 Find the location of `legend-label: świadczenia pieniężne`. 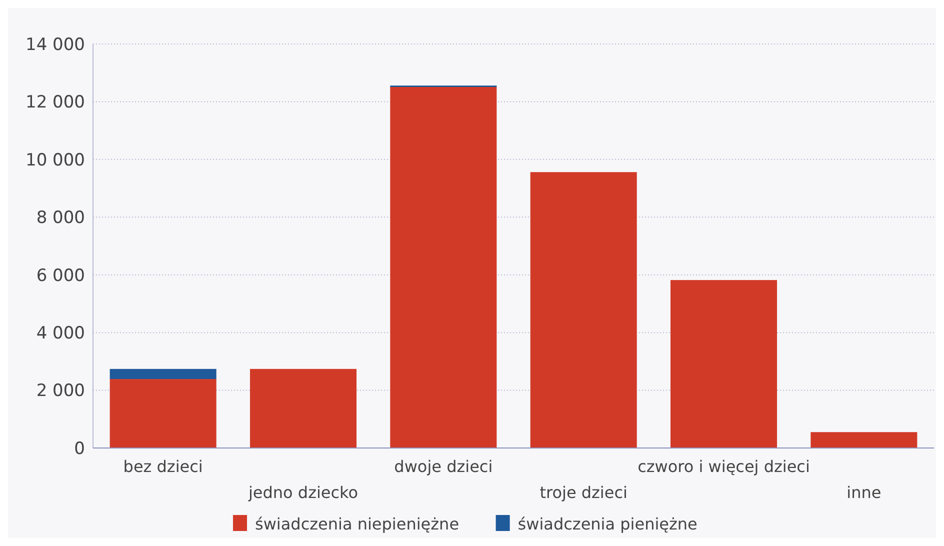

legend-label: świadczenia pieniężne is located at coordinates (608, 524).